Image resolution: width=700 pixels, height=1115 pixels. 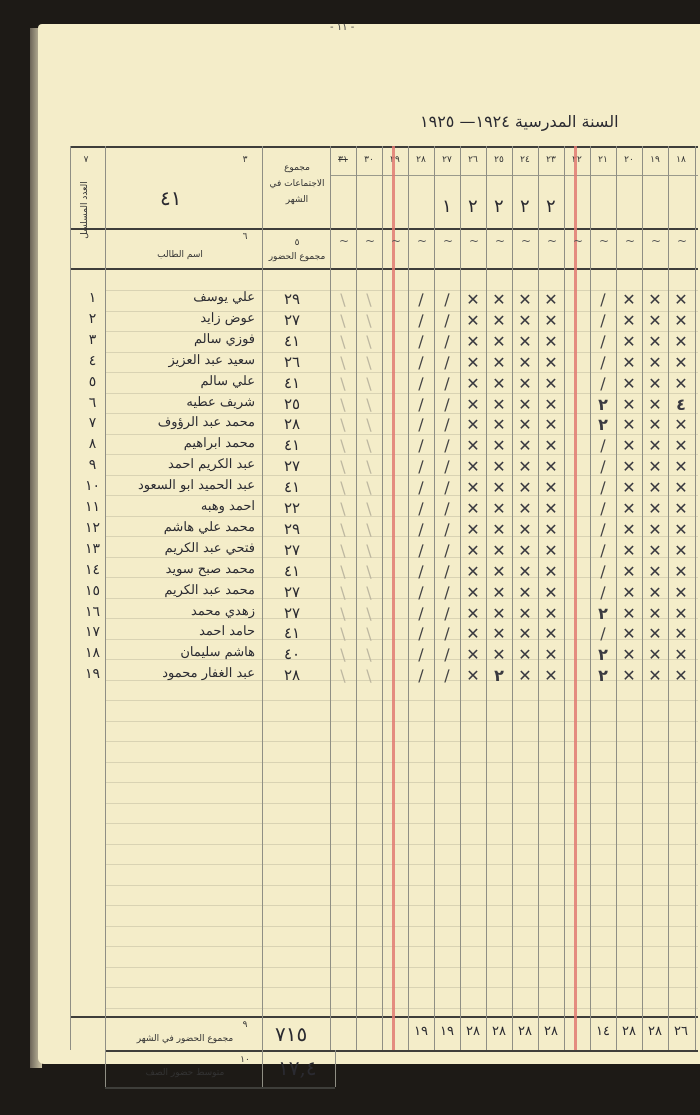 What do you see at coordinates (210, 569) in the screenshot?
I see `student-name: محمد صبح سويد` at bounding box center [210, 569].